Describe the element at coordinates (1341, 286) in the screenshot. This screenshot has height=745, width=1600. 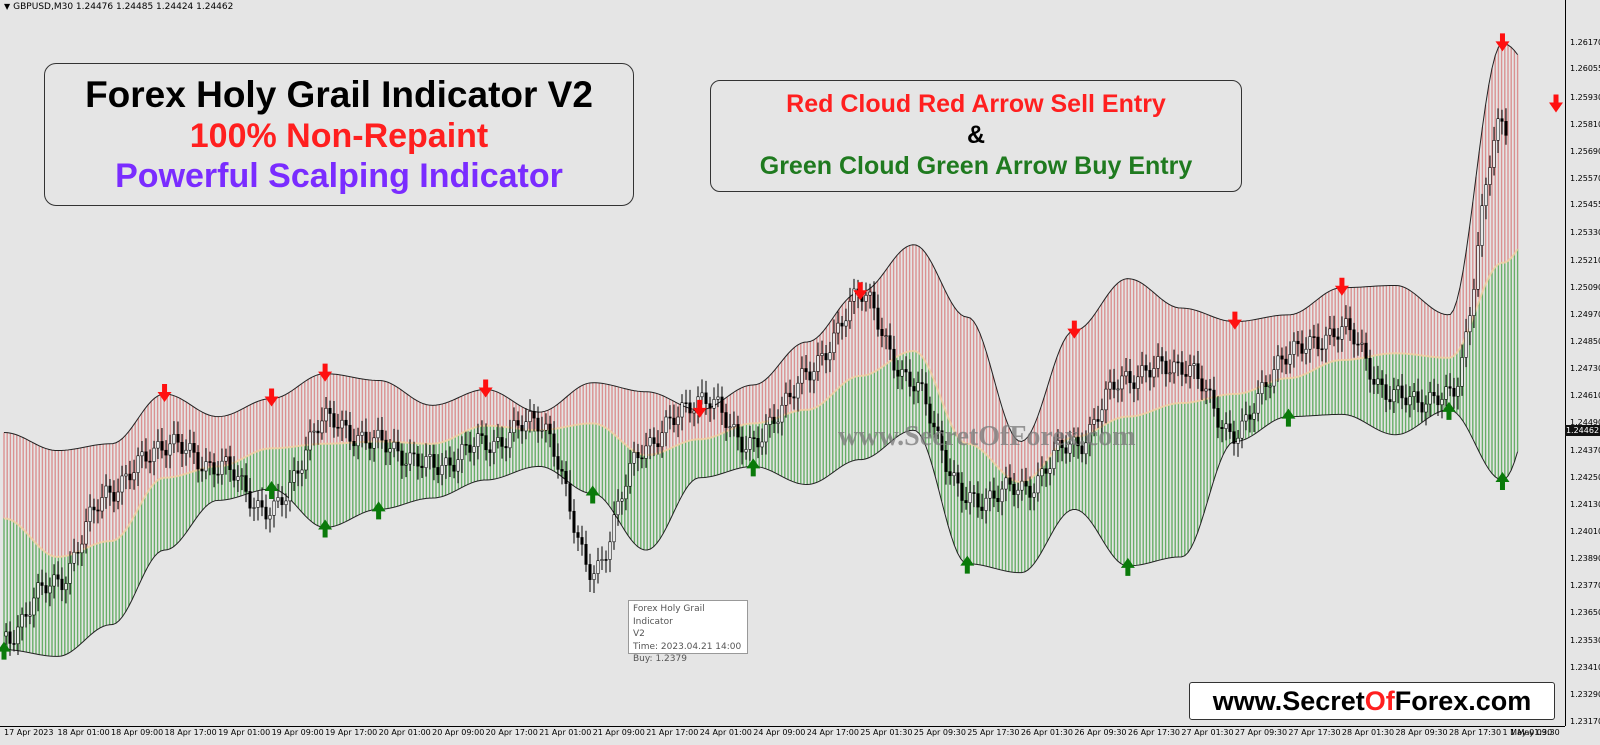
I see `sell-arrow-icon` at that location.